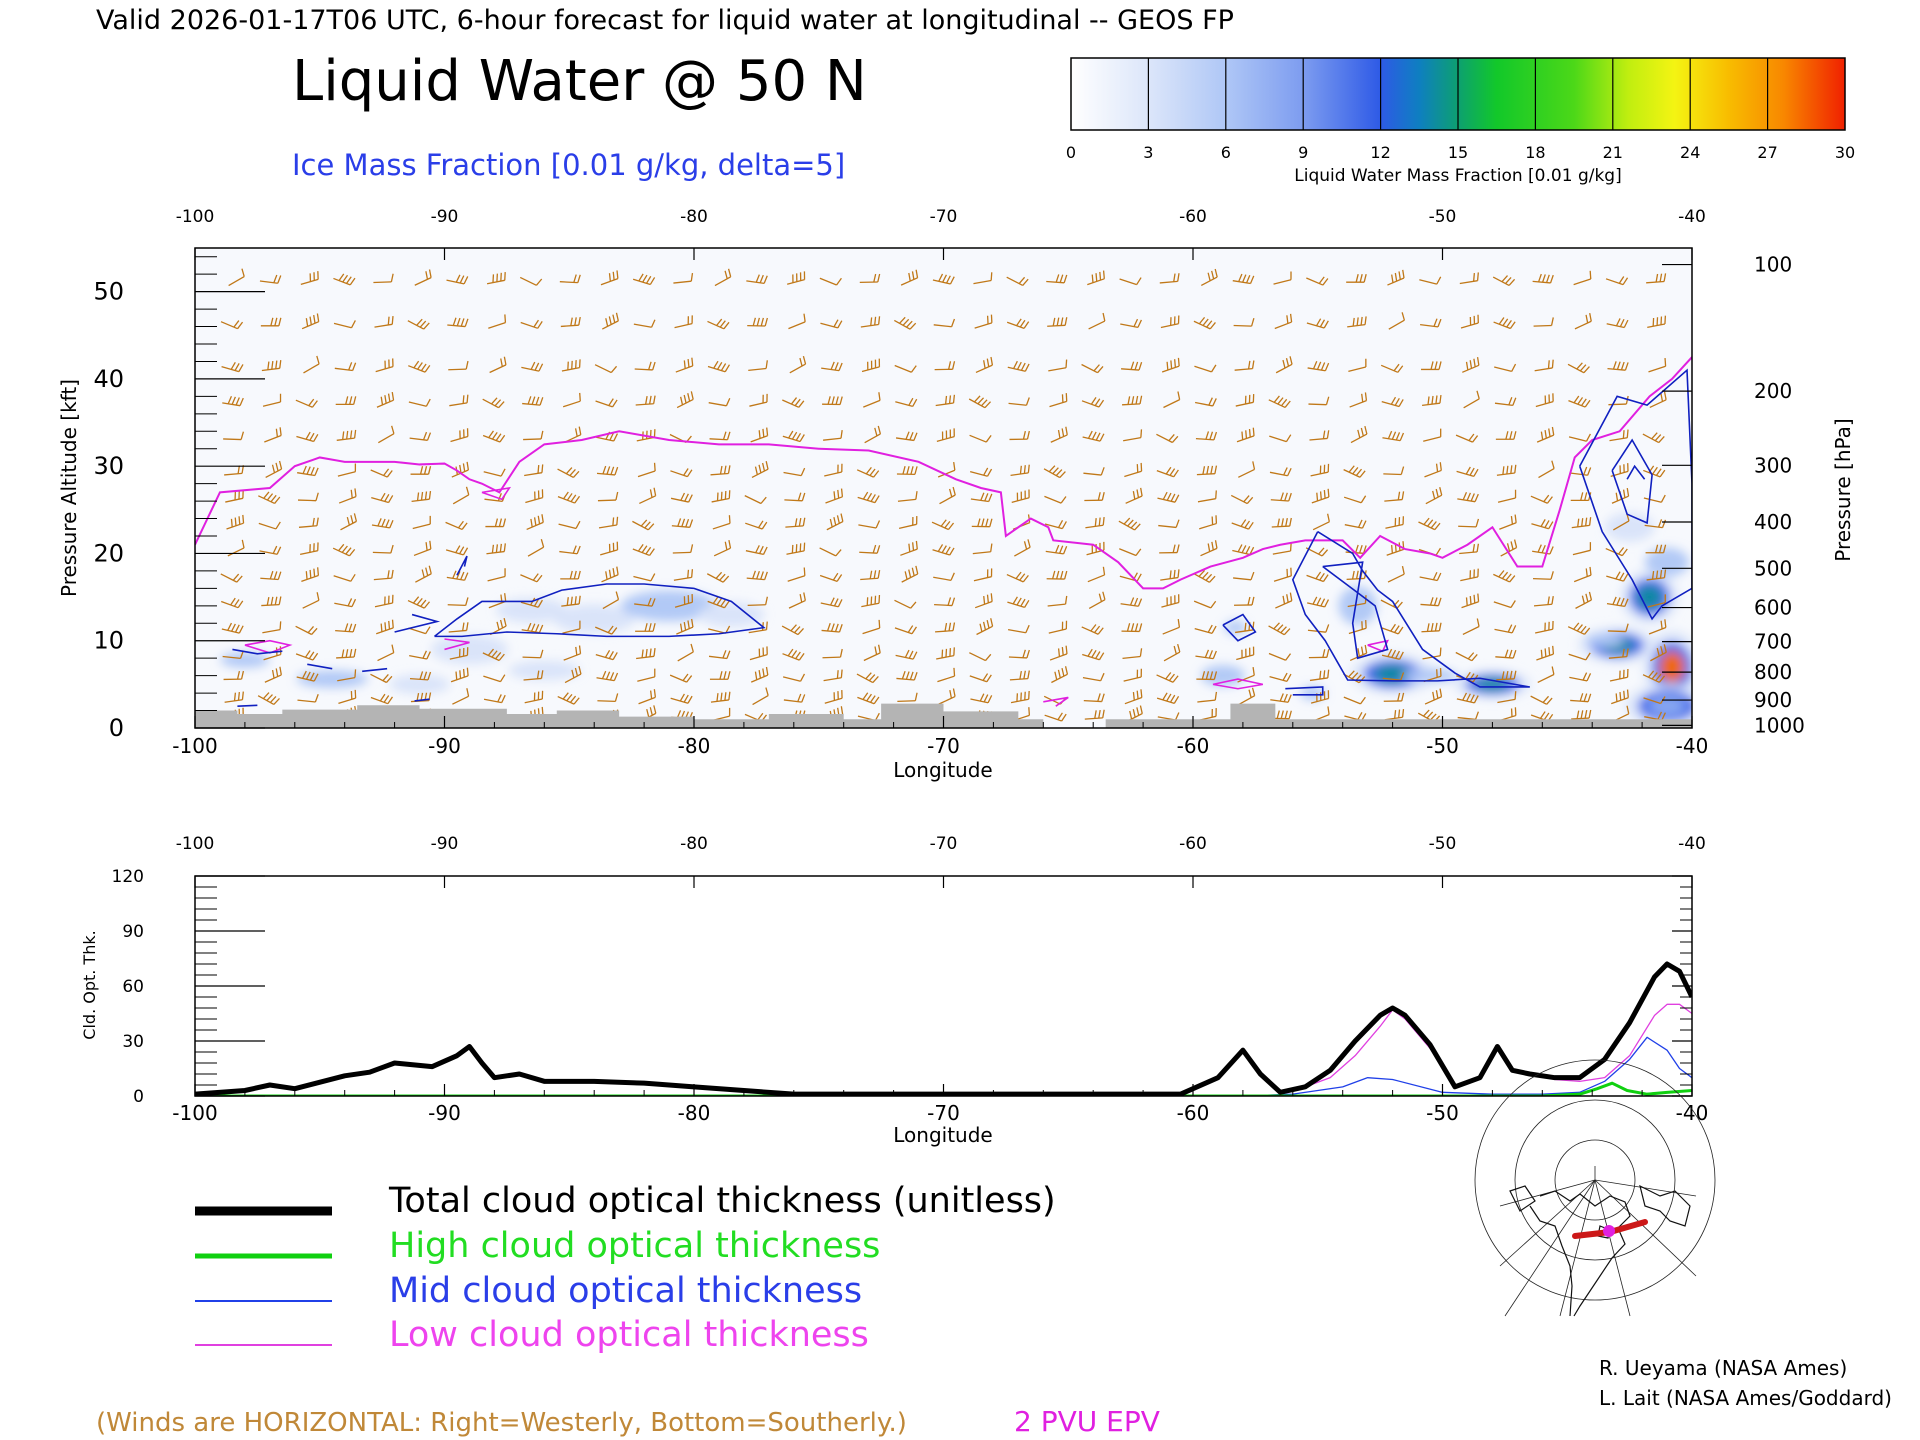 The height and width of the screenshot is (1440, 1920). I want to click on bottom-xtick-label: -50, so click(1442, 1113).